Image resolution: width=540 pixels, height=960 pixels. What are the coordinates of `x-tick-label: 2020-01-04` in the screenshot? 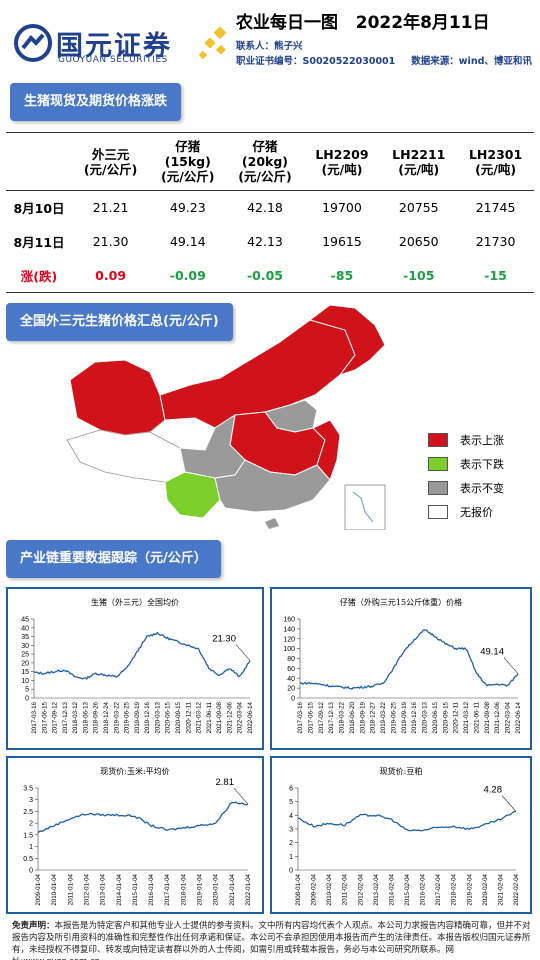 It's located at (216, 889).